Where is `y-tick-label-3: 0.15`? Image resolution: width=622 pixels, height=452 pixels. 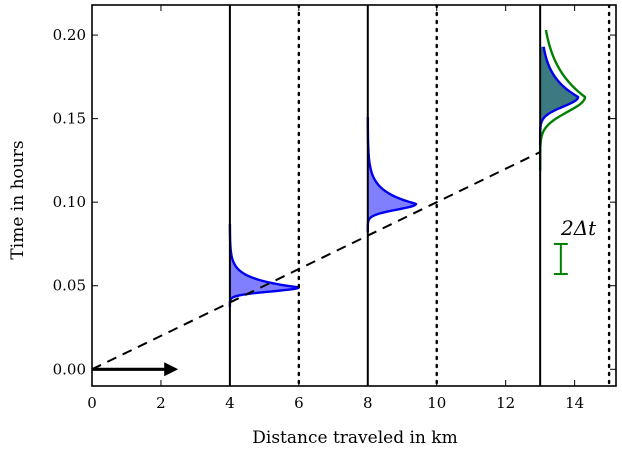
y-tick-label-3: 0.15 is located at coordinates (69, 119).